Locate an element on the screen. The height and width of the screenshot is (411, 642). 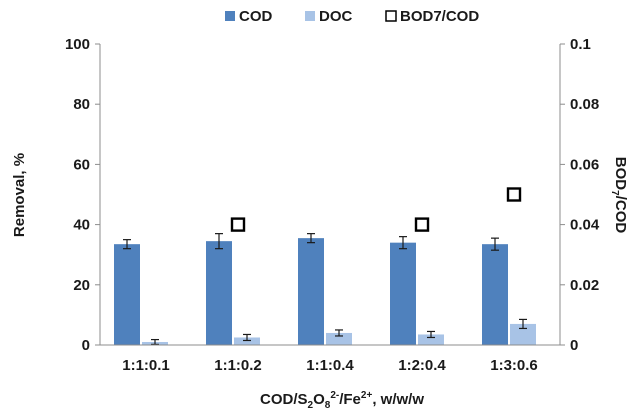
x-axis-label-part: 8 is located at coordinates (328, 405).